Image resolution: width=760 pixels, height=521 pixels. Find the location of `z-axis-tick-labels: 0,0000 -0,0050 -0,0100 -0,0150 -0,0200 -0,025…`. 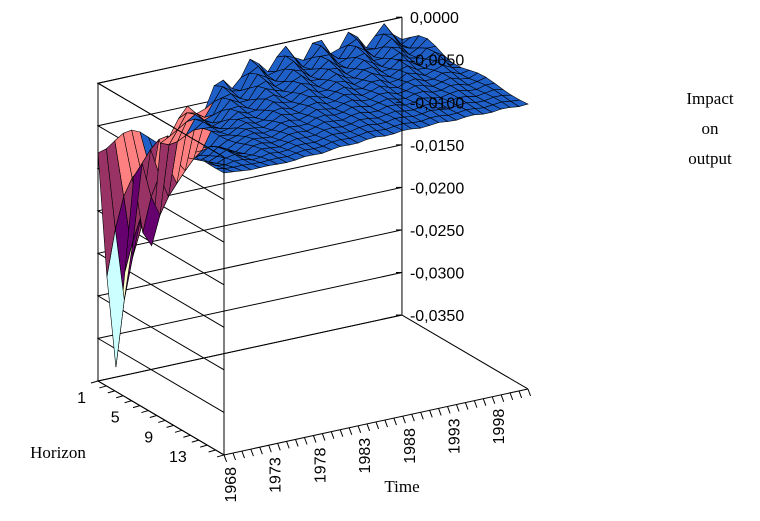

z-axis-tick-labels: 0,0000 -0,0050 -0,0100 -0,0150 -0,0200 -0,025… is located at coordinates (429, 167).